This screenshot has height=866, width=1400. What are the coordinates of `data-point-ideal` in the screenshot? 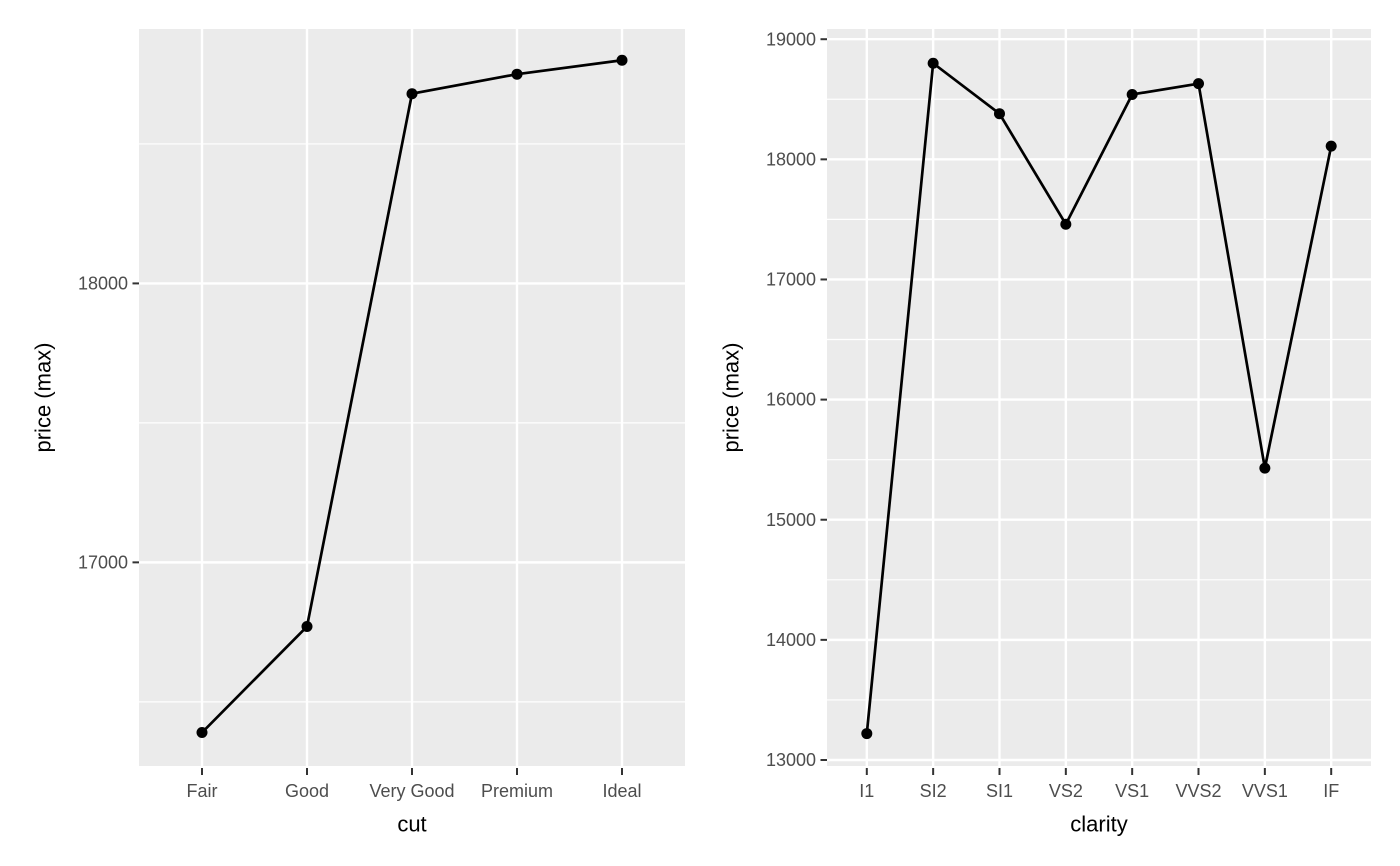 It's located at (622, 60).